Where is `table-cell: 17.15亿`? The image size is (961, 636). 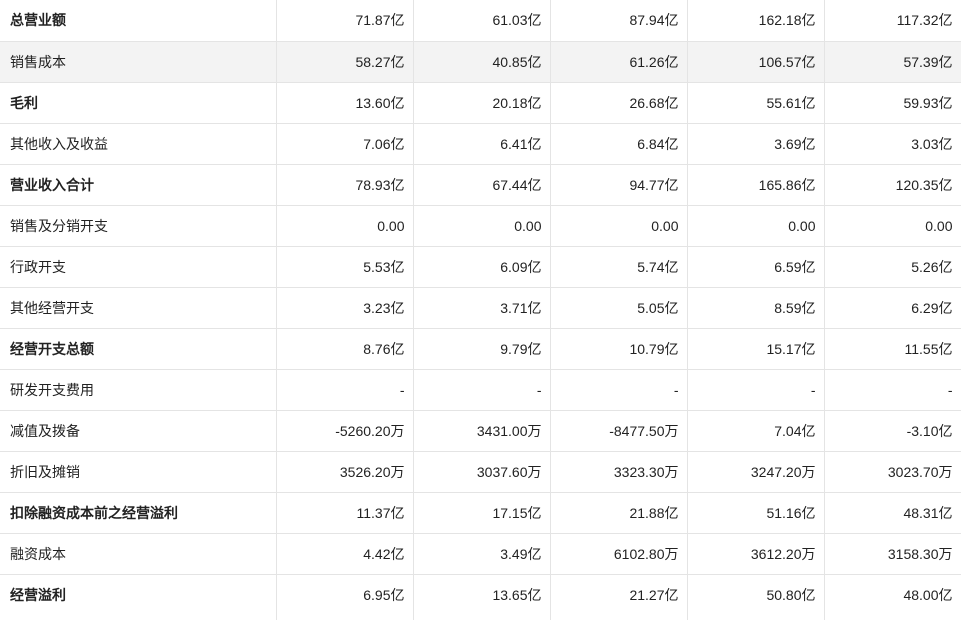
table-cell: 17.15亿 is located at coordinates (482, 513).